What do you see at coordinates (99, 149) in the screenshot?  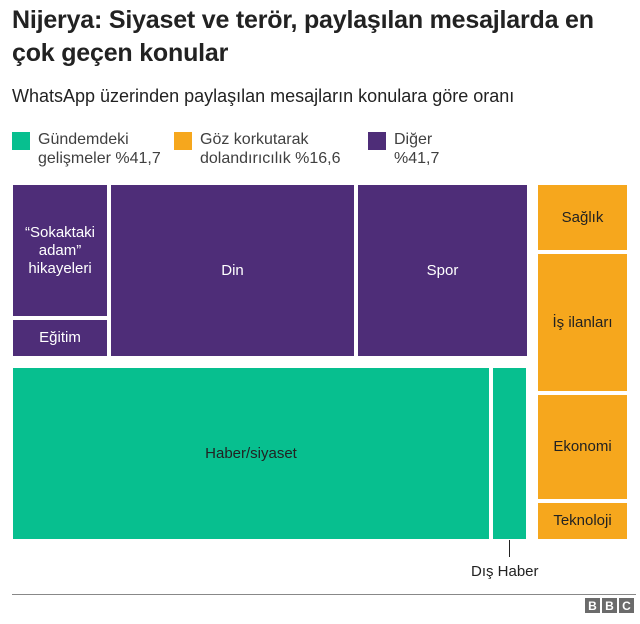 I see `legend-label: Gündemdeki gelişmeler %41,7` at bounding box center [99, 149].